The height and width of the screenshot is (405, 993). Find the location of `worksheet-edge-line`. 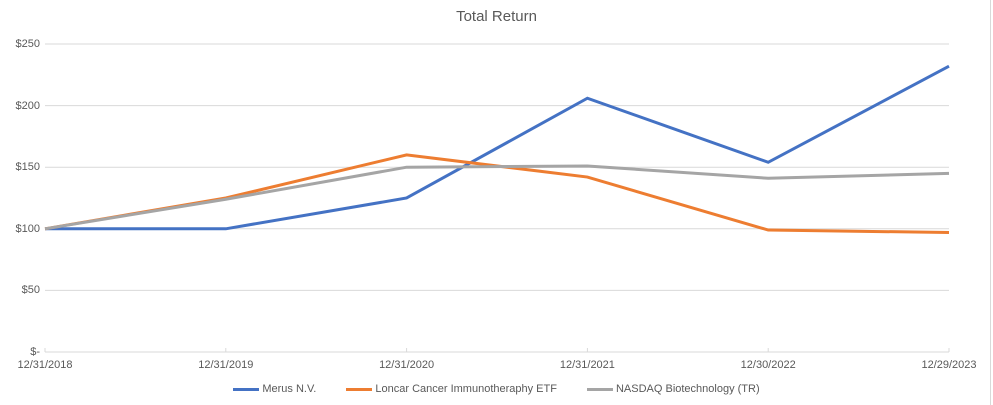

worksheet-edge-line is located at coordinates (990, 202).